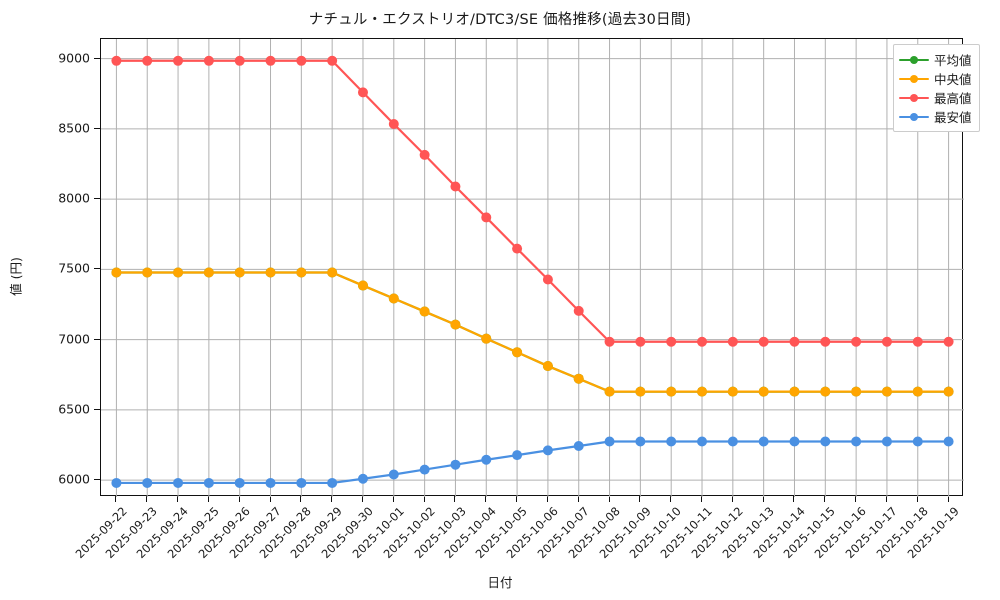  What do you see at coordinates (74, 339) in the screenshot?
I see `y-tick-label: 7000` at bounding box center [74, 339].